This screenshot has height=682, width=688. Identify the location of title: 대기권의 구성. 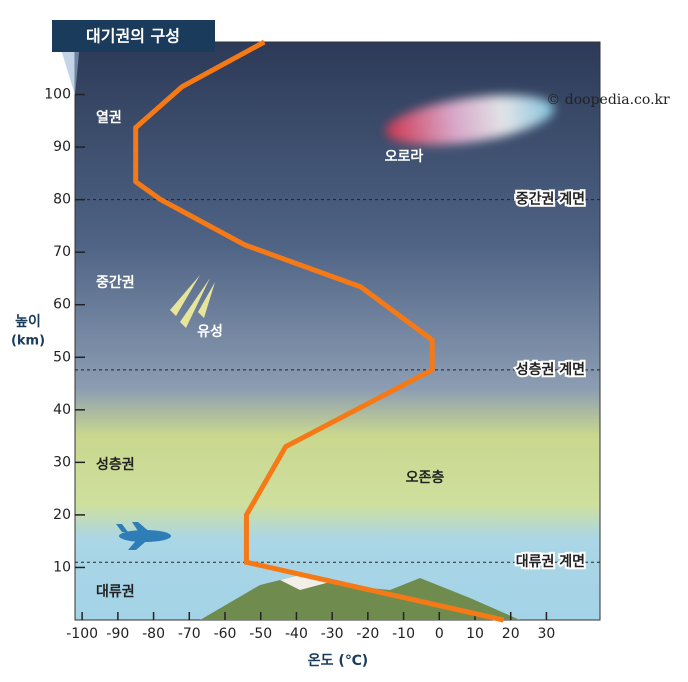
(133, 36).